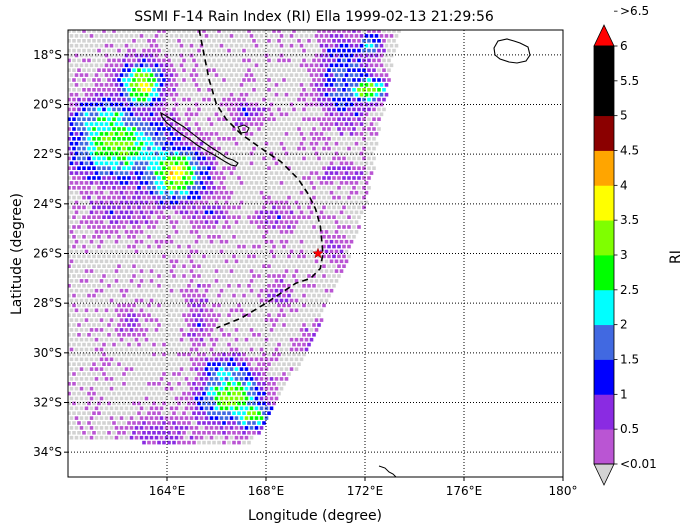 The width and height of the screenshot is (697, 532). What do you see at coordinates (365, 491) in the screenshot?
I see `x-tick-label: 172°E` at bounding box center [365, 491].